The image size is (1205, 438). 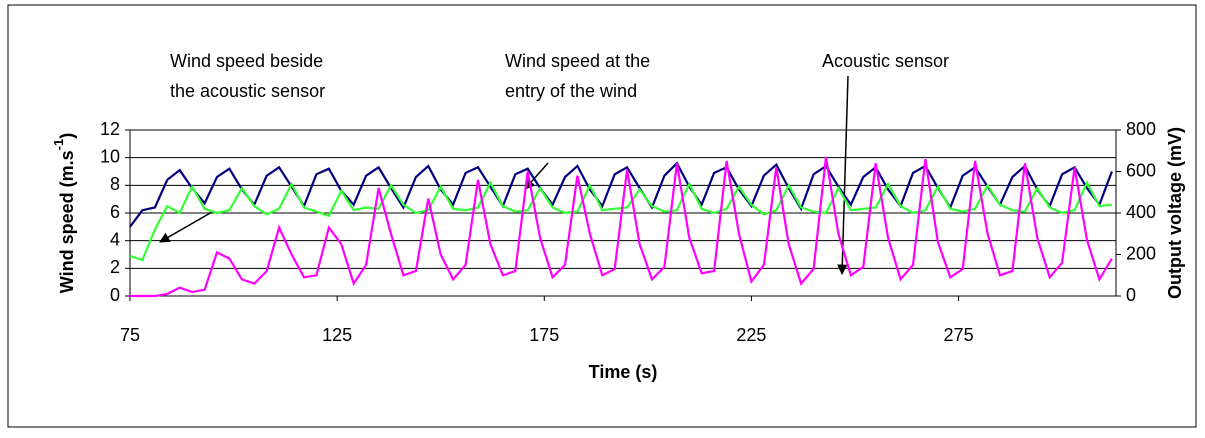 I want to click on y-tick-label: 10, so click(x=110, y=156).